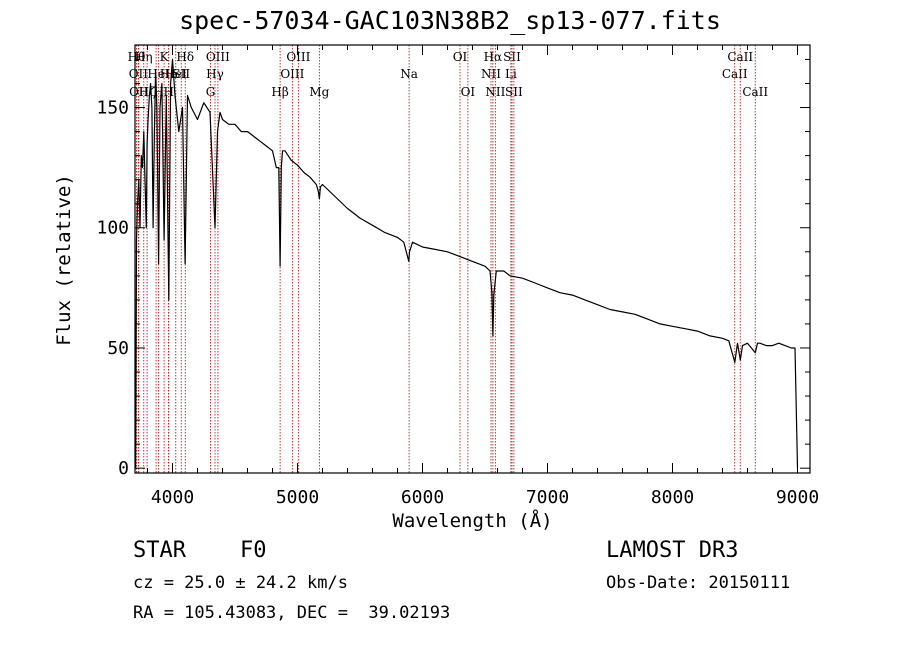 The width and height of the screenshot is (900, 649). I want to click on line-label-6: H, so click(158, 92).